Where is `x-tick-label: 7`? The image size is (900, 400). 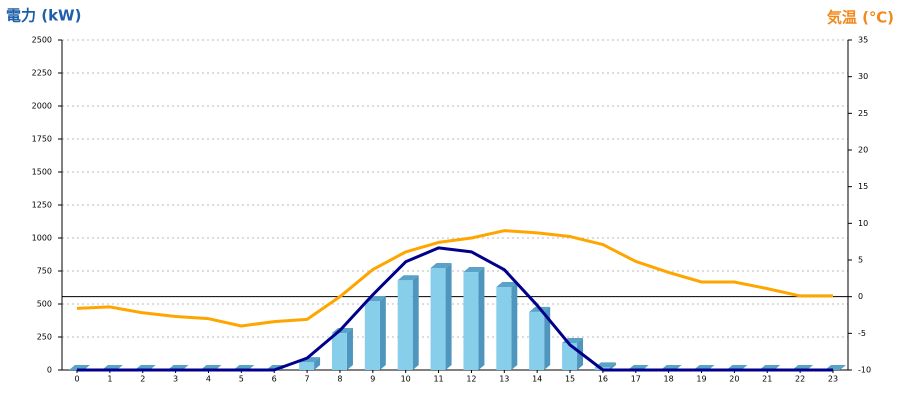 x-tick-label: 7 is located at coordinates (307, 379).